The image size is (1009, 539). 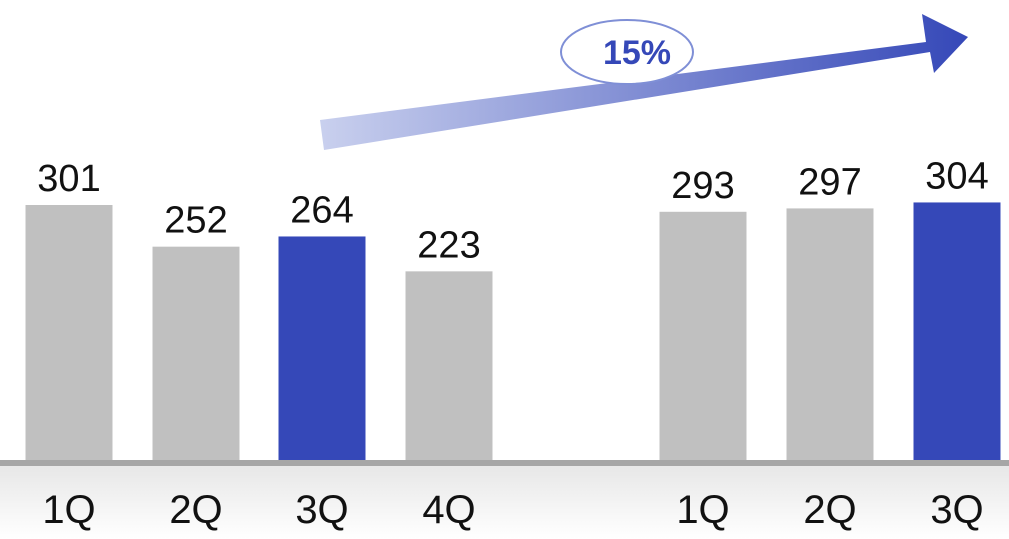 I want to click on growth-badge-text: 15%, so click(x=637, y=53).